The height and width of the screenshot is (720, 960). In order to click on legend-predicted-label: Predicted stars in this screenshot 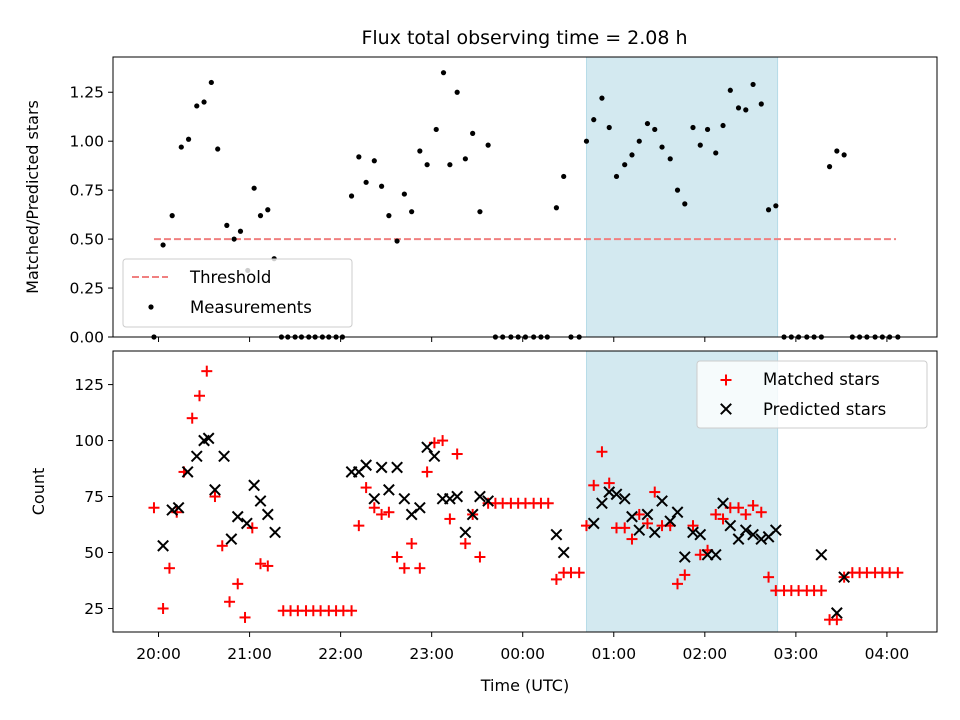, I will do `click(824, 409)`.